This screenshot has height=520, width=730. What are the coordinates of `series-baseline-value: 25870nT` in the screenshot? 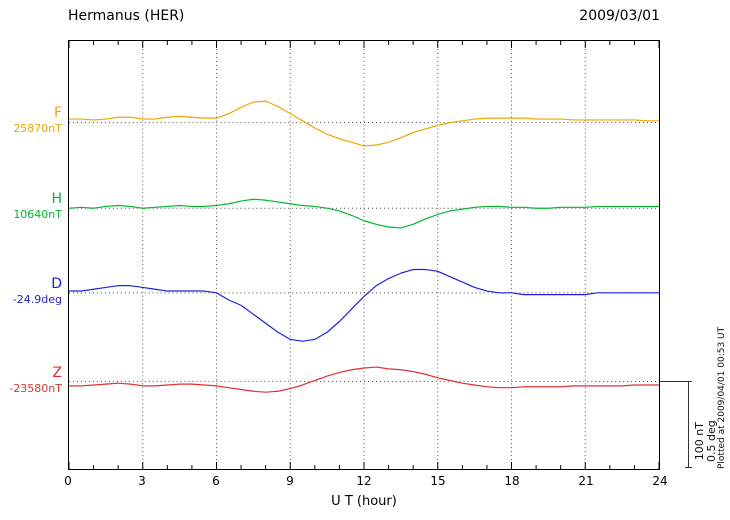 It's located at (37, 128).